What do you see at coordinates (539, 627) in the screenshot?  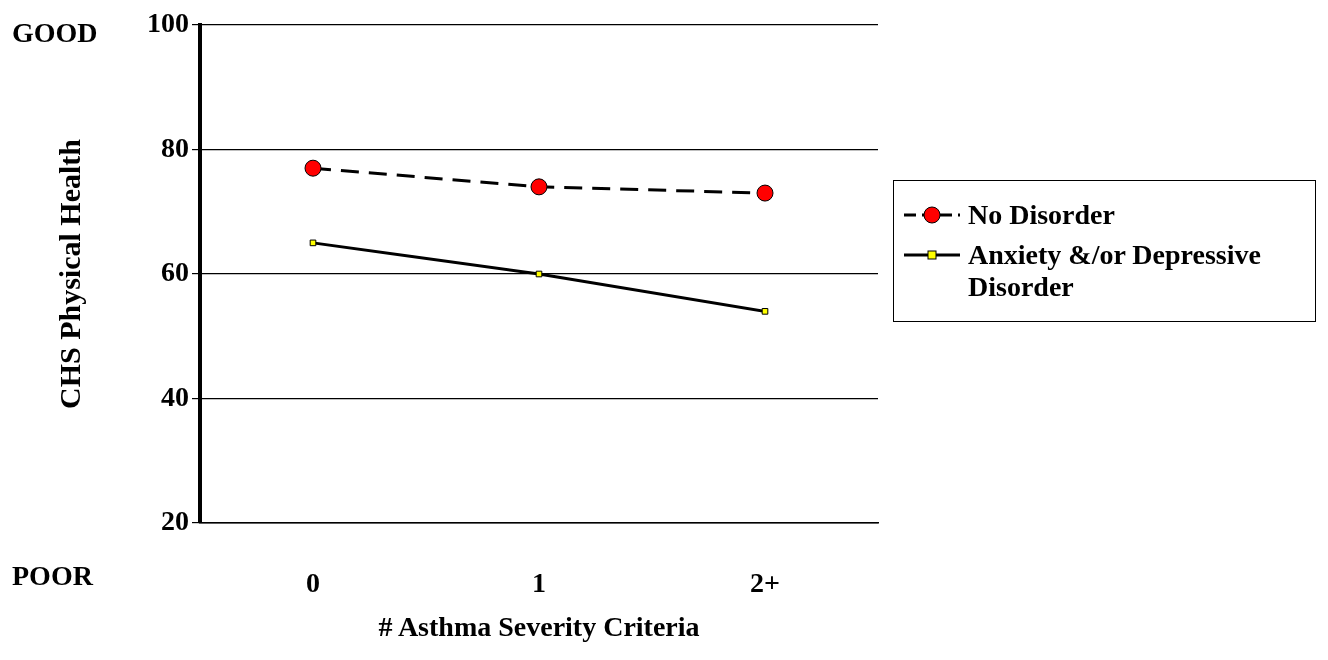 I see `x-axis-title: # Asthma Severity Criteria` at bounding box center [539, 627].